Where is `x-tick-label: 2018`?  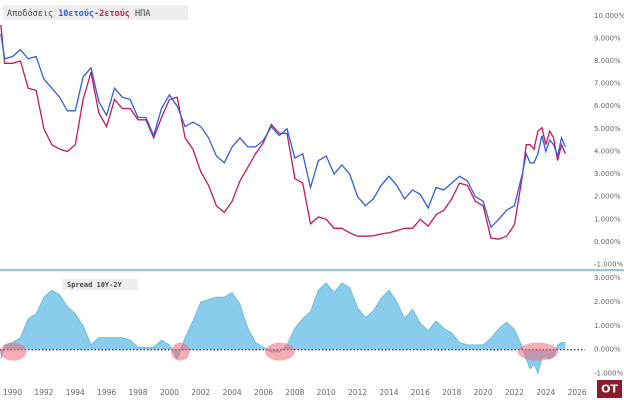 x-tick-label: 2018 is located at coordinates (451, 392).